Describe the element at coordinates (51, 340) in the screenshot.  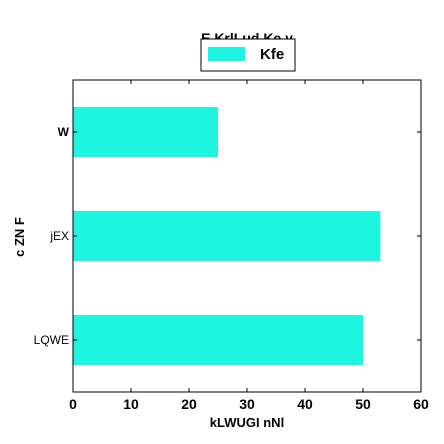
I see `y-tick-label: LQWE` at that location.